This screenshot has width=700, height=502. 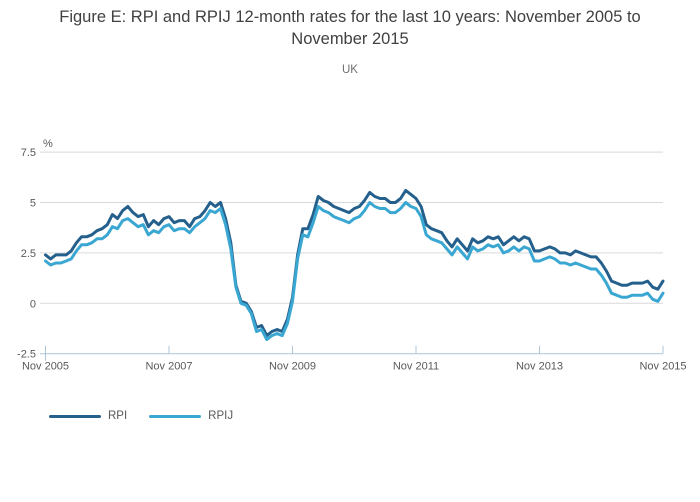 I want to click on y-tick-label: 0, so click(x=33, y=304).